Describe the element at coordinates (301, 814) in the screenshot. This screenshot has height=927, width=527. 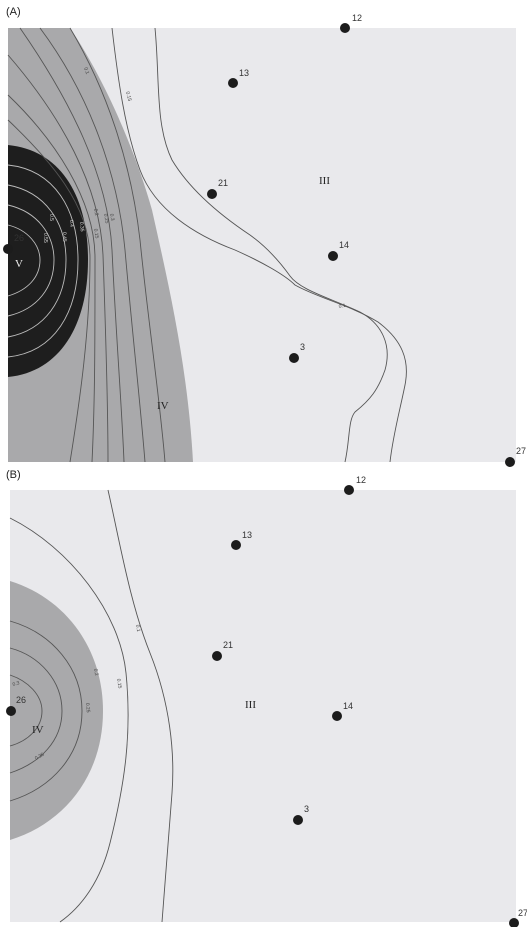
I see `panel-b-well-marker: 3` at that location.